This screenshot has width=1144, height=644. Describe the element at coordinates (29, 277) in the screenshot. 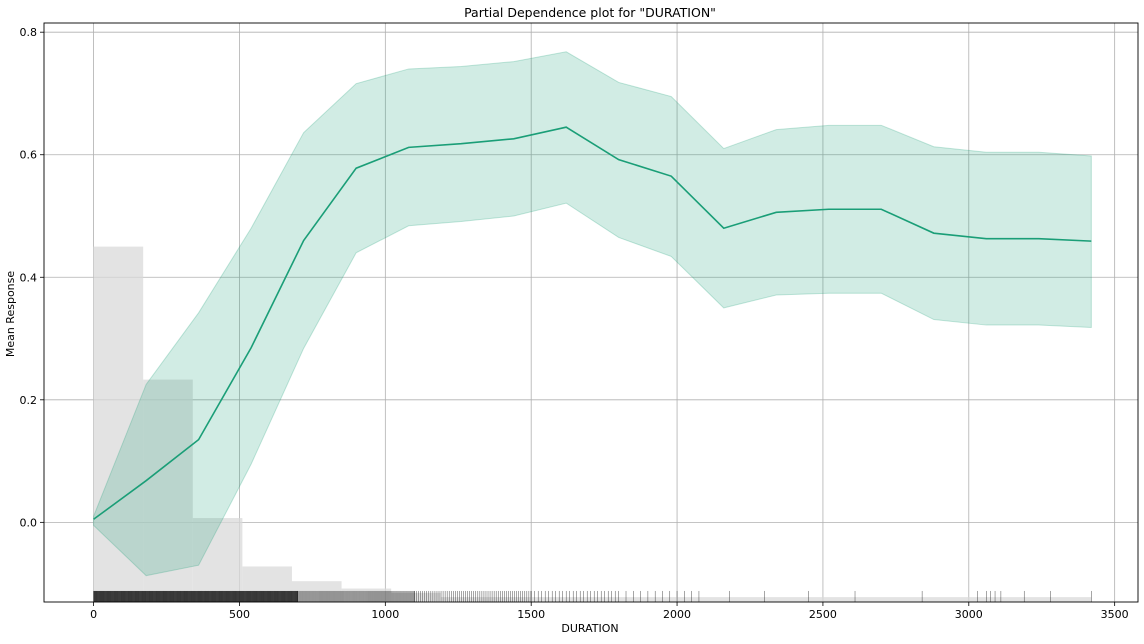

I see `y-tick-label: 0.4` at that location.